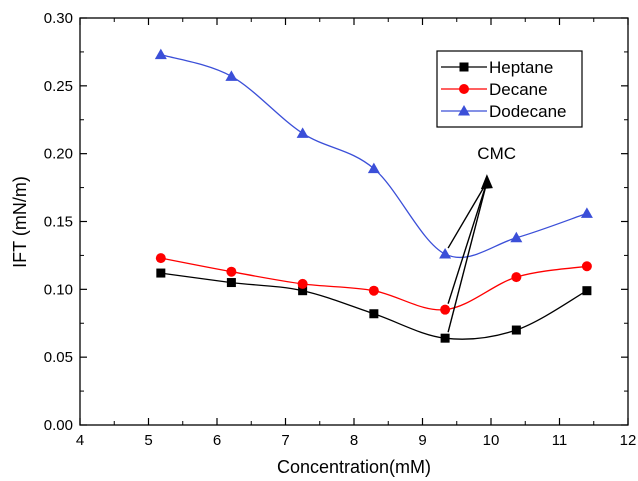 The height and width of the screenshot is (481, 638). I want to click on y-tick-label: 0.30, so click(58, 18).